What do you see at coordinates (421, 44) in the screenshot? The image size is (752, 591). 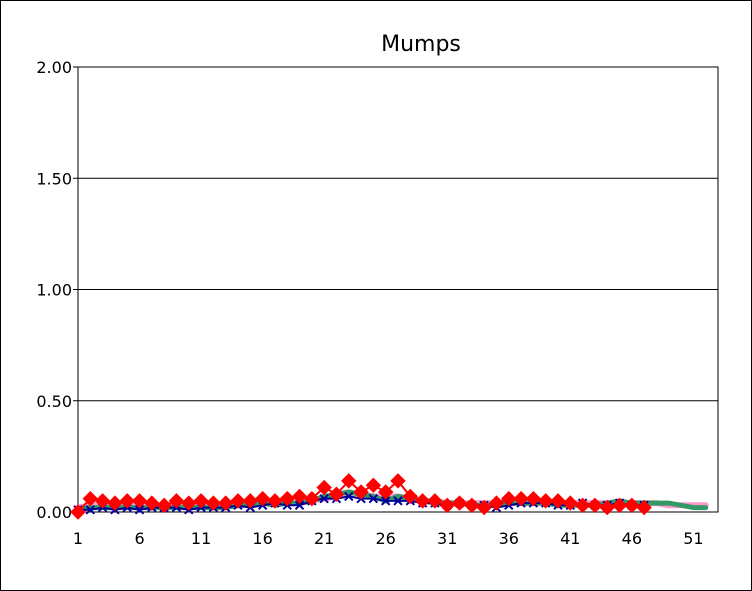 I see `chart-title: Mumps` at bounding box center [421, 44].